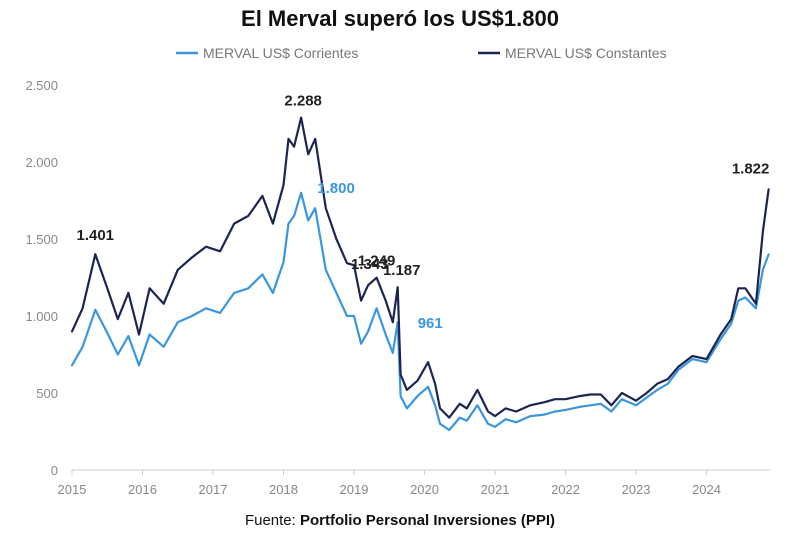 The width and height of the screenshot is (800, 540). What do you see at coordinates (142, 489) in the screenshot?
I see `x-tick-label: 2016` at bounding box center [142, 489].